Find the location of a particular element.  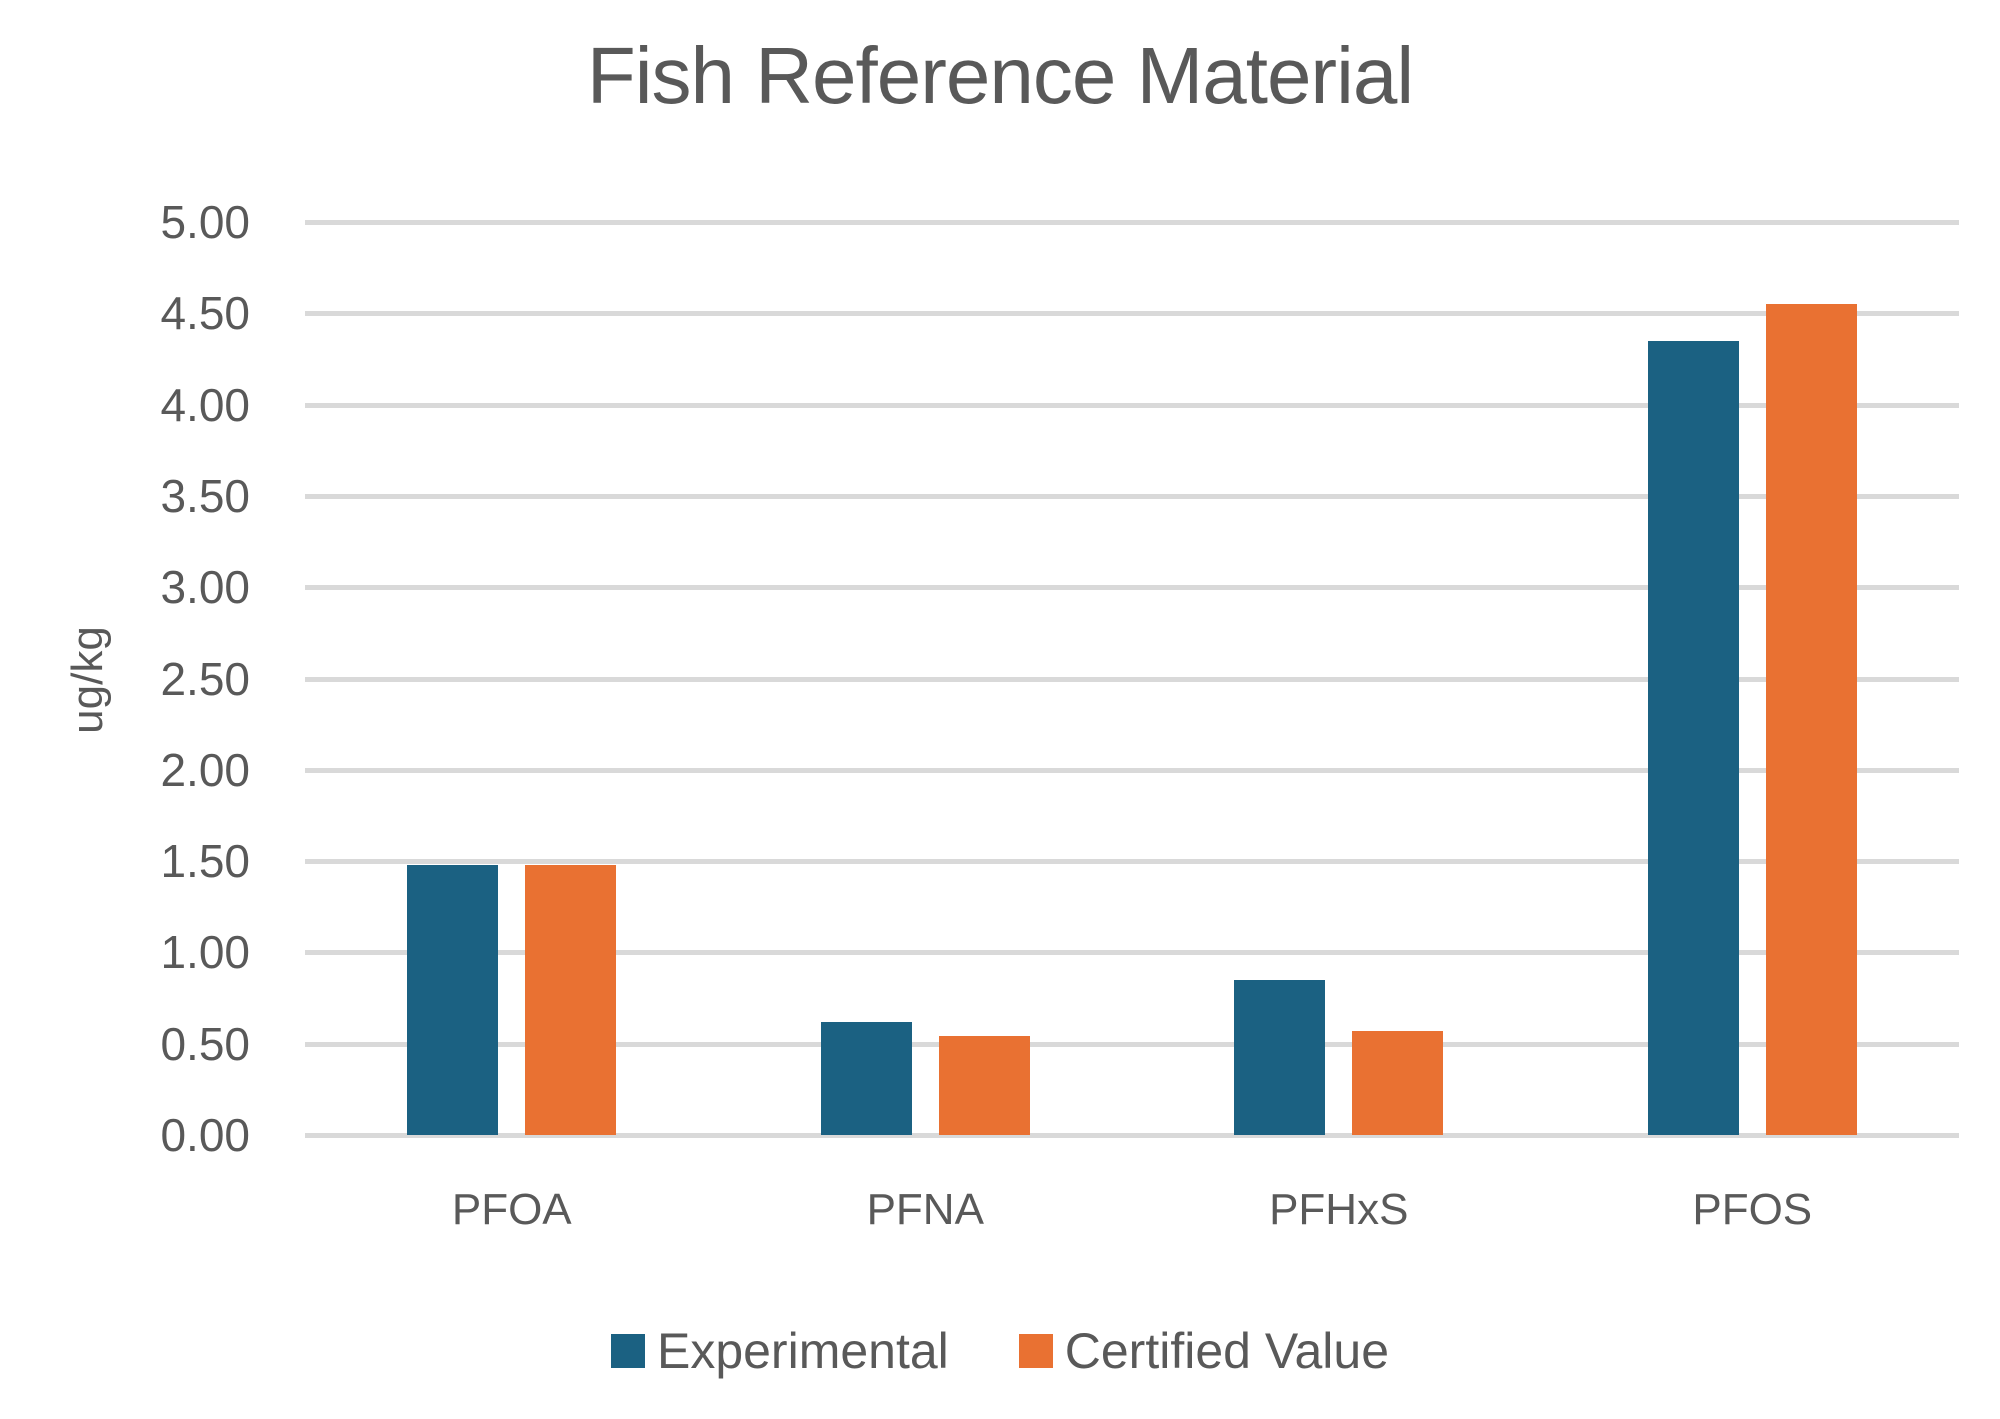

y-tick-label: 1.50 is located at coordinates (205, 861).